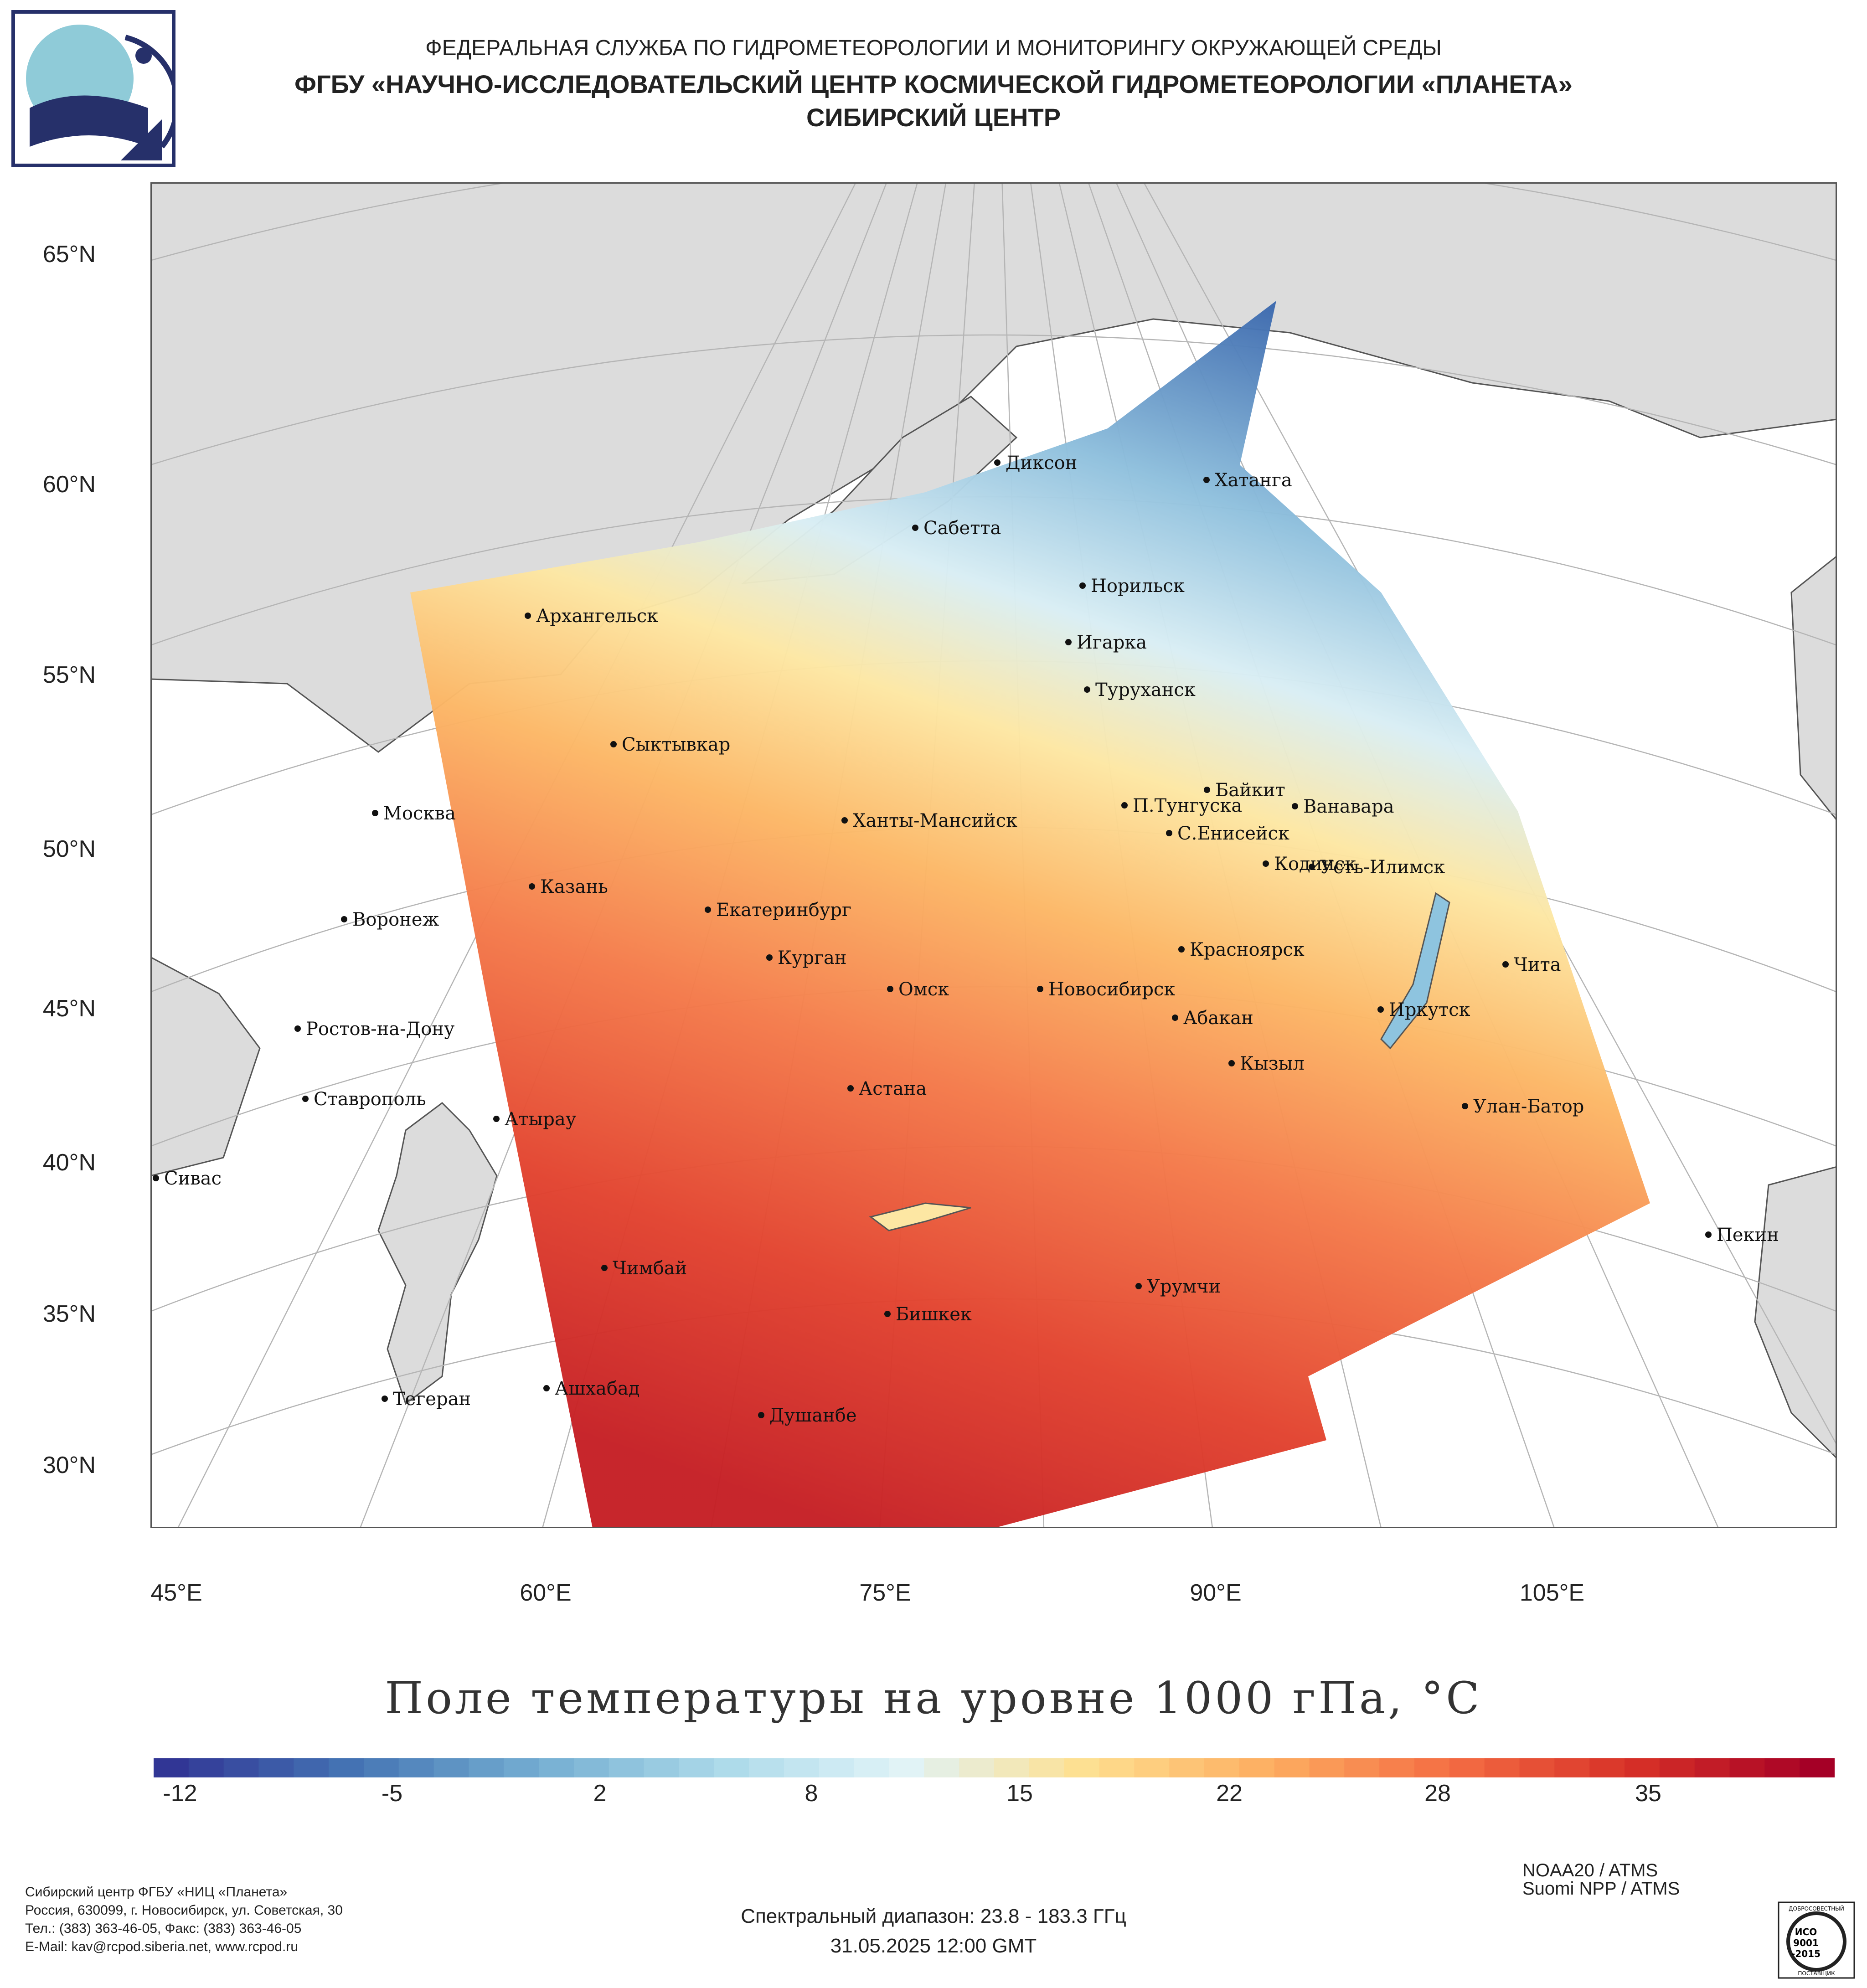 The height and width of the screenshot is (1988, 1867). What do you see at coordinates (69, 675) in the screenshot?
I see `lat-label-55: 55°N` at bounding box center [69, 675].